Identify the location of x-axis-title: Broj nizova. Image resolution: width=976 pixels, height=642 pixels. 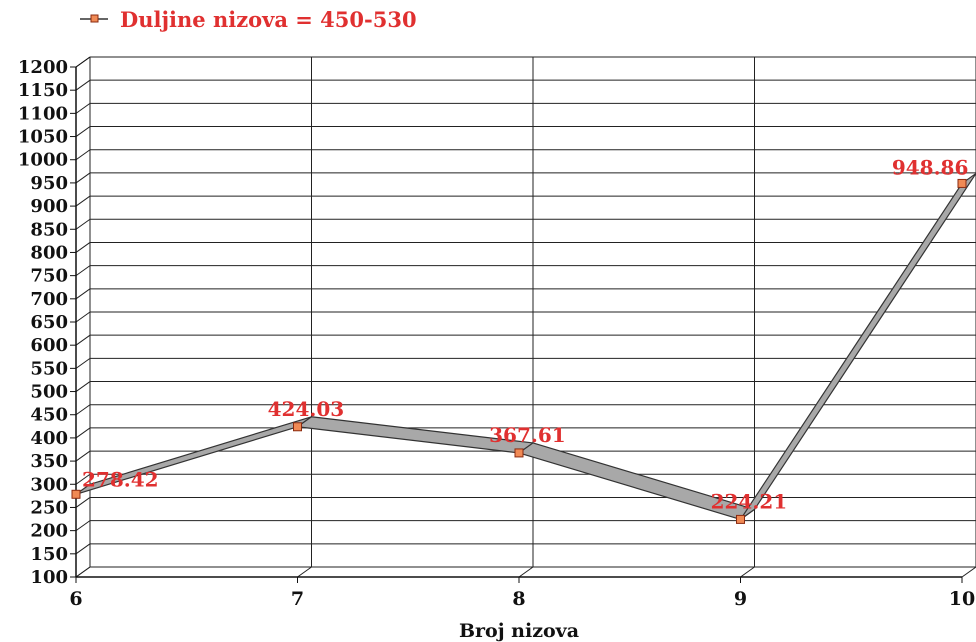
(519, 631).